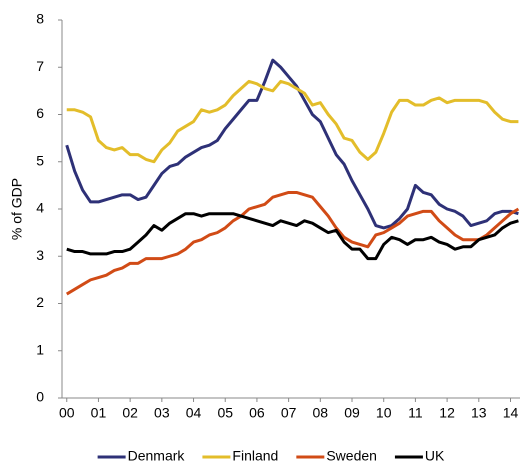 The height and width of the screenshot is (466, 523). What do you see at coordinates (321, 413) in the screenshot?
I see `x-tick-label: 08` at bounding box center [321, 413].